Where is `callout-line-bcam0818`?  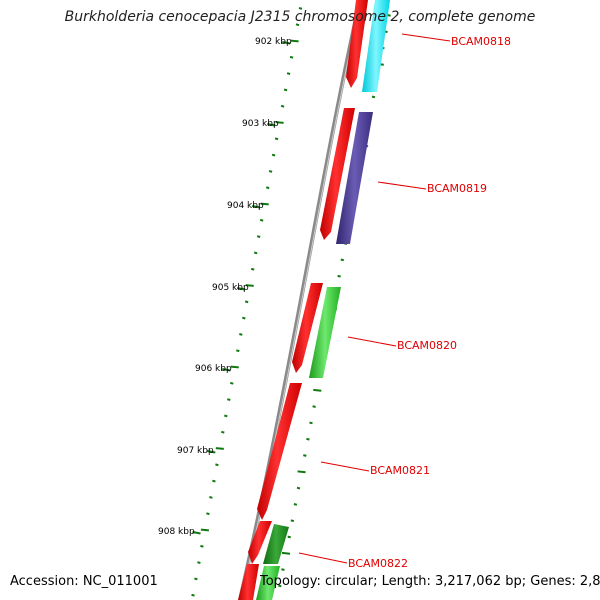 callout-line-bcam0818 is located at coordinates (426, 37).